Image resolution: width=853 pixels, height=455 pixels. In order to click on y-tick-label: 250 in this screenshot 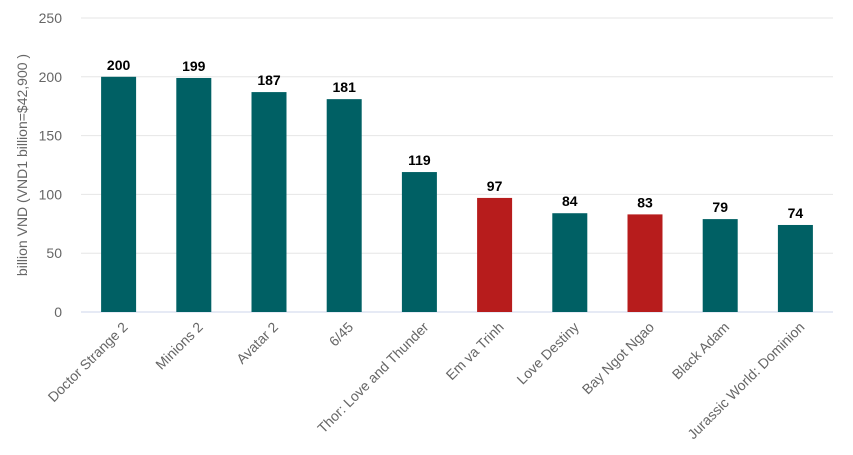, I will do `click(51, 18)`.